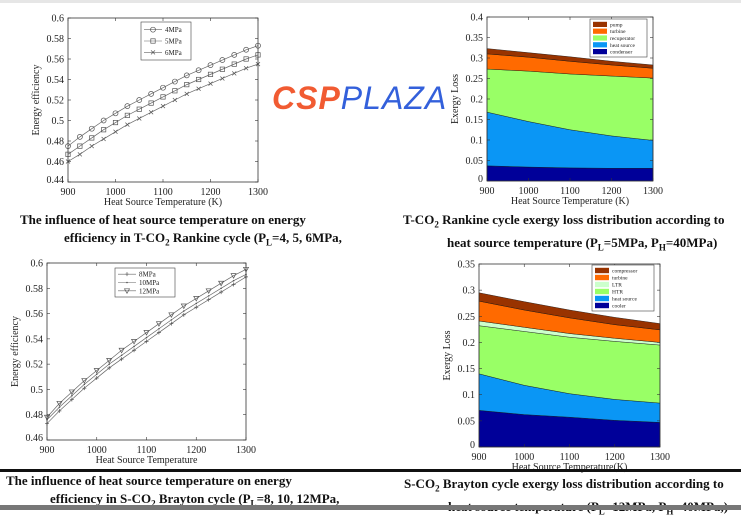  Describe the element at coordinates (306, 98) in the screenshot. I see `watermark-part1: CSP` at that location.